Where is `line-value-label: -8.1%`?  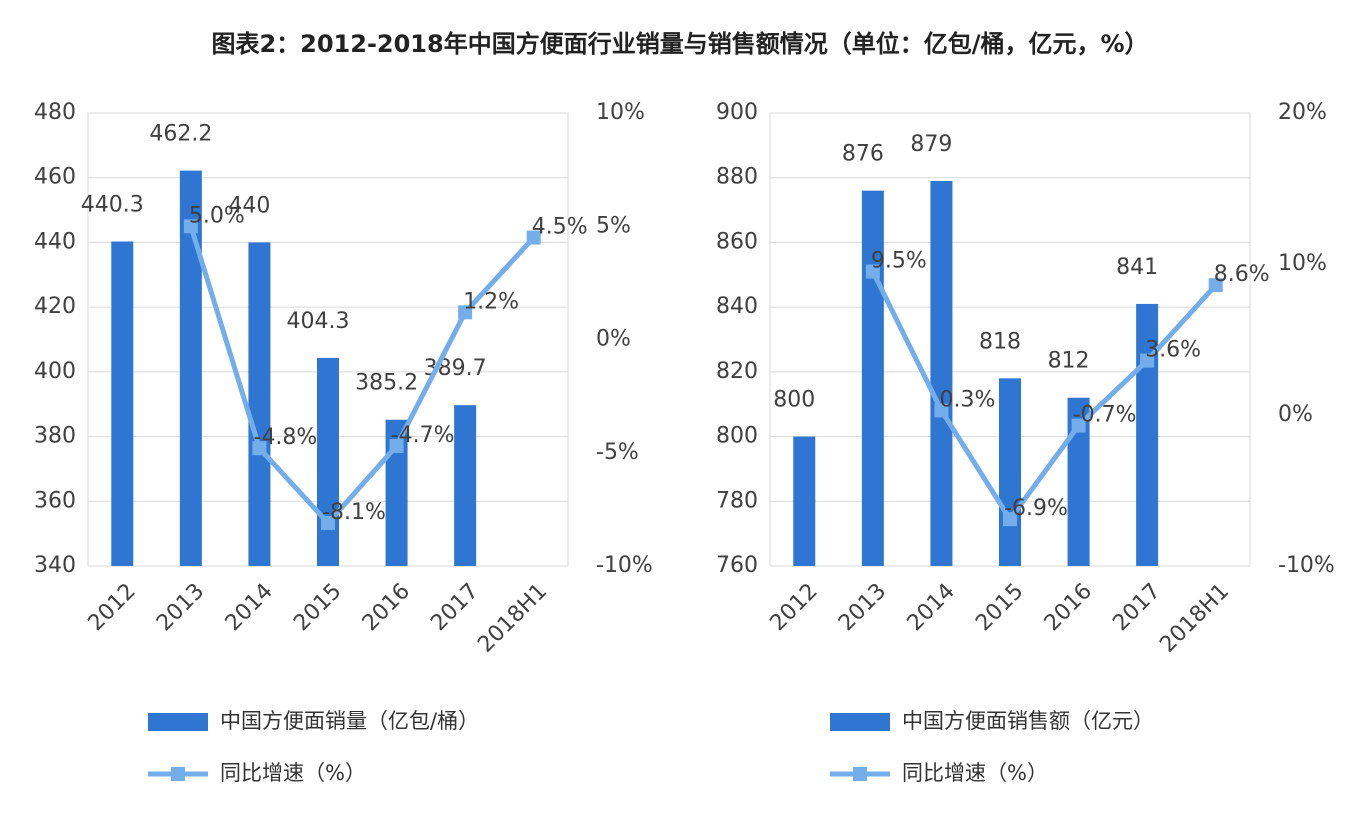
line-value-label: -8.1% is located at coordinates (354, 512).